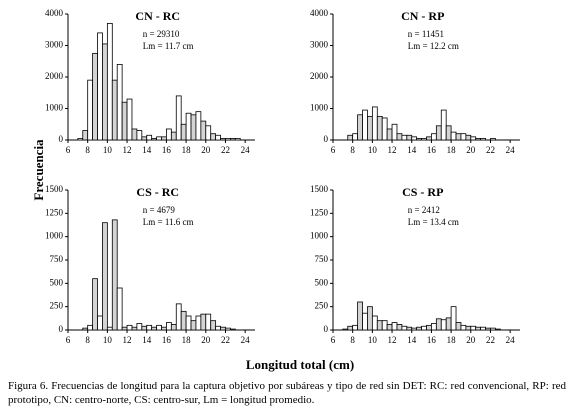 Image resolution: width=576 pixels, height=413 pixels. I want to click on x-tick-label: 6, so click(68, 150).